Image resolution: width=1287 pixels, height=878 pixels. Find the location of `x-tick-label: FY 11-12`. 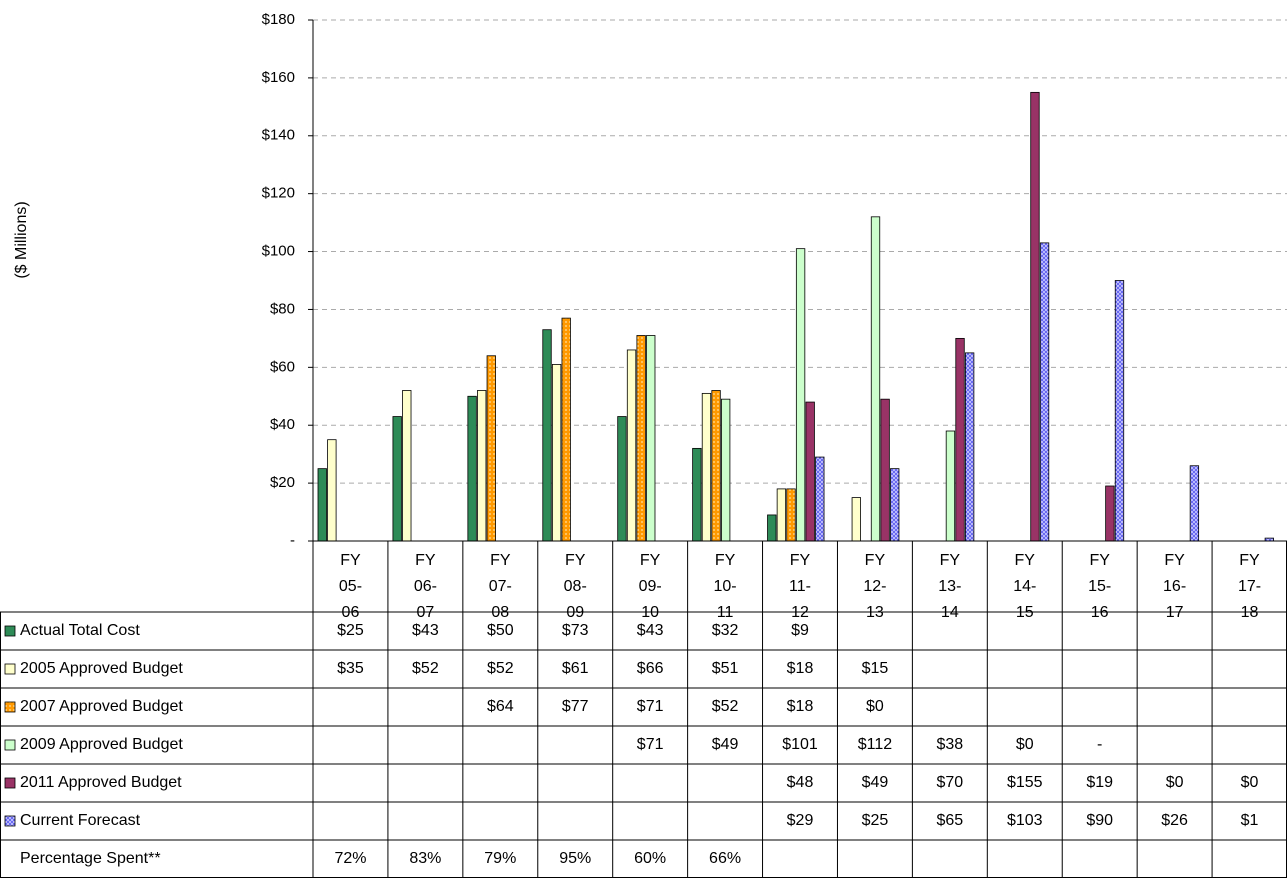

x-tick-label: FY 11-12 is located at coordinates (800, 587).